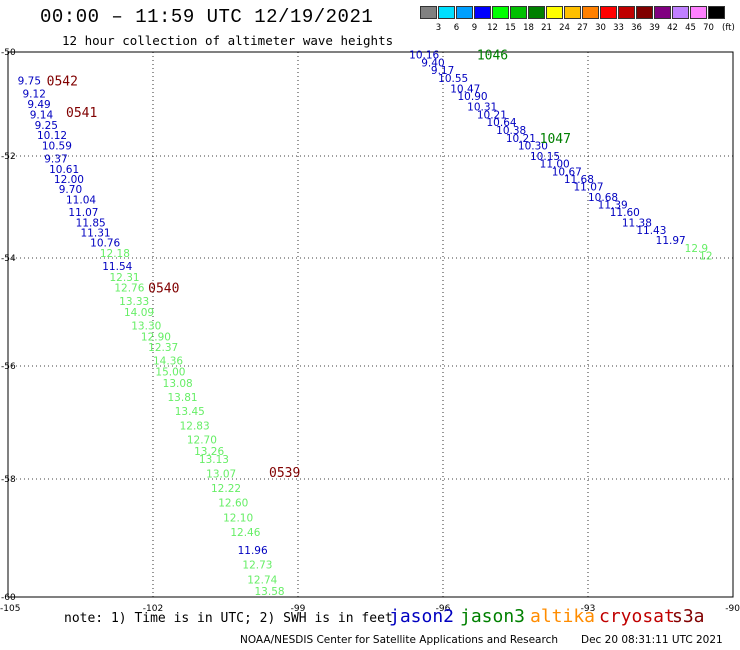 Image resolution: width=740 pixels, height=650 pixels. I want to click on wave-height-value: 10.59, so click(57, 147).